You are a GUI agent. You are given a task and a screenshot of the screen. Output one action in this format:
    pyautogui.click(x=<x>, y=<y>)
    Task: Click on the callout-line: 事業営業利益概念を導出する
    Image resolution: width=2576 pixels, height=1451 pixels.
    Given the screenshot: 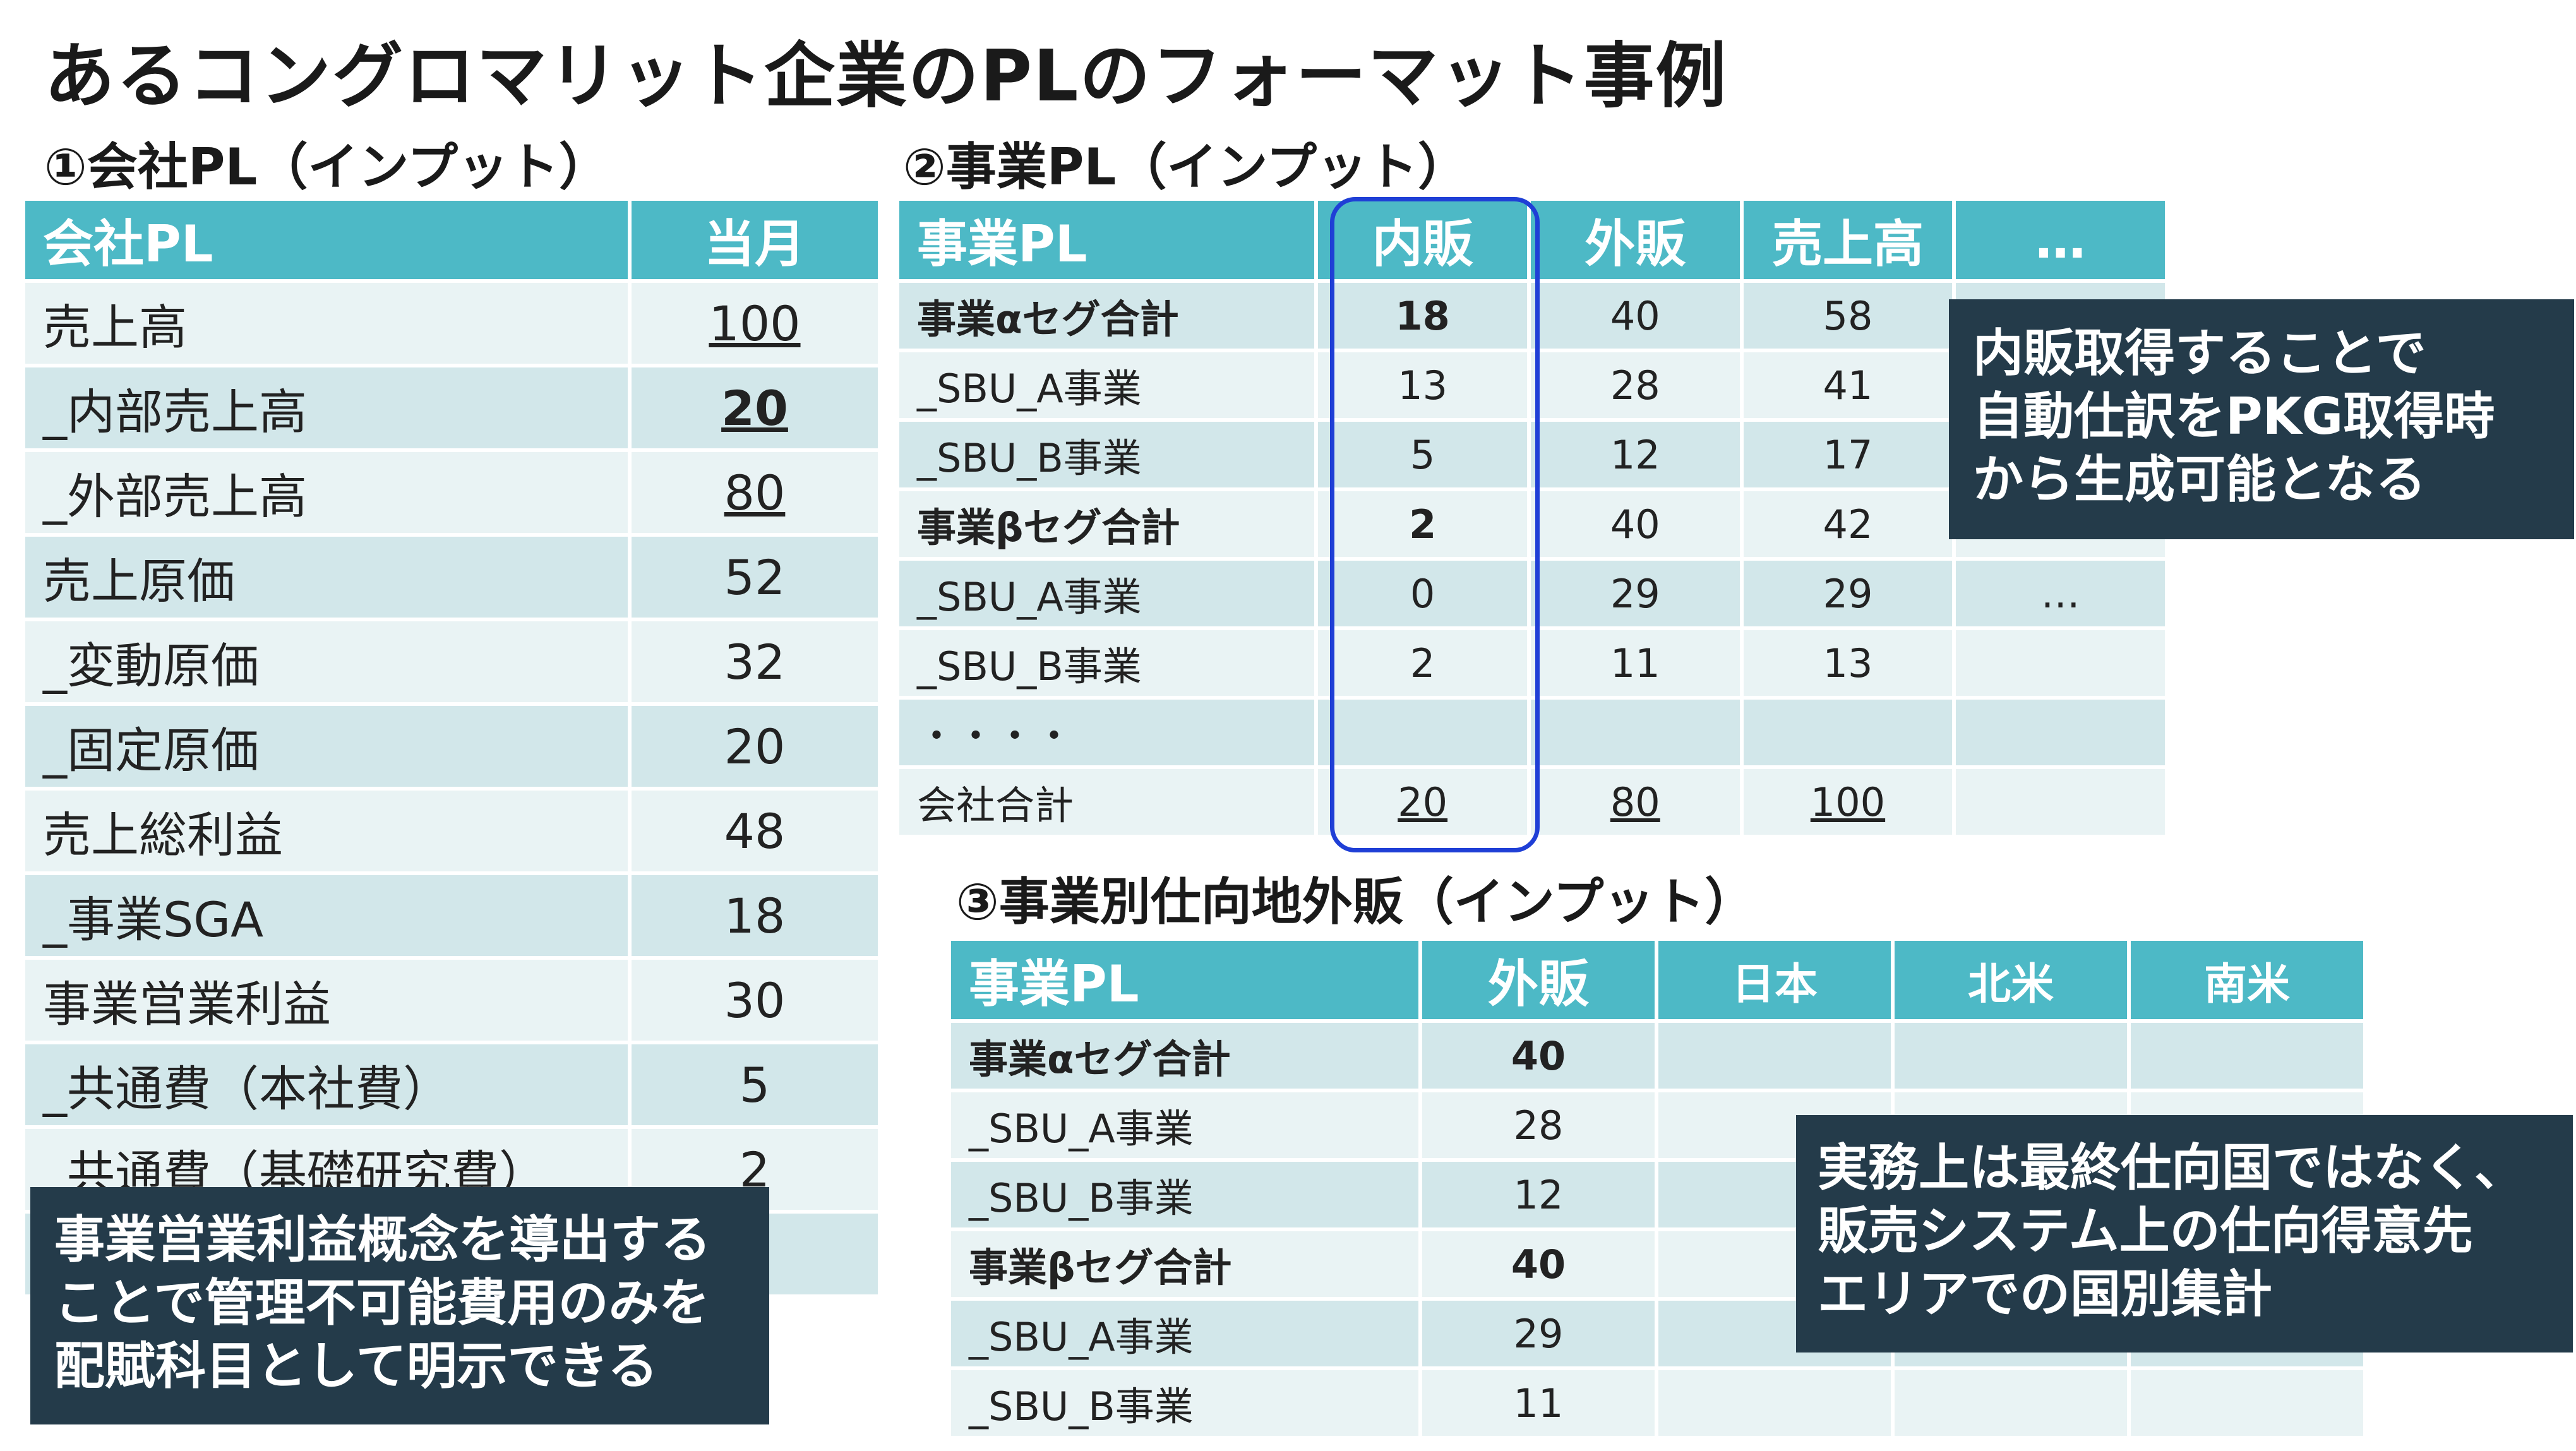 What is the action you would take?
    pyautogui.click(x=382, y=1239)
    